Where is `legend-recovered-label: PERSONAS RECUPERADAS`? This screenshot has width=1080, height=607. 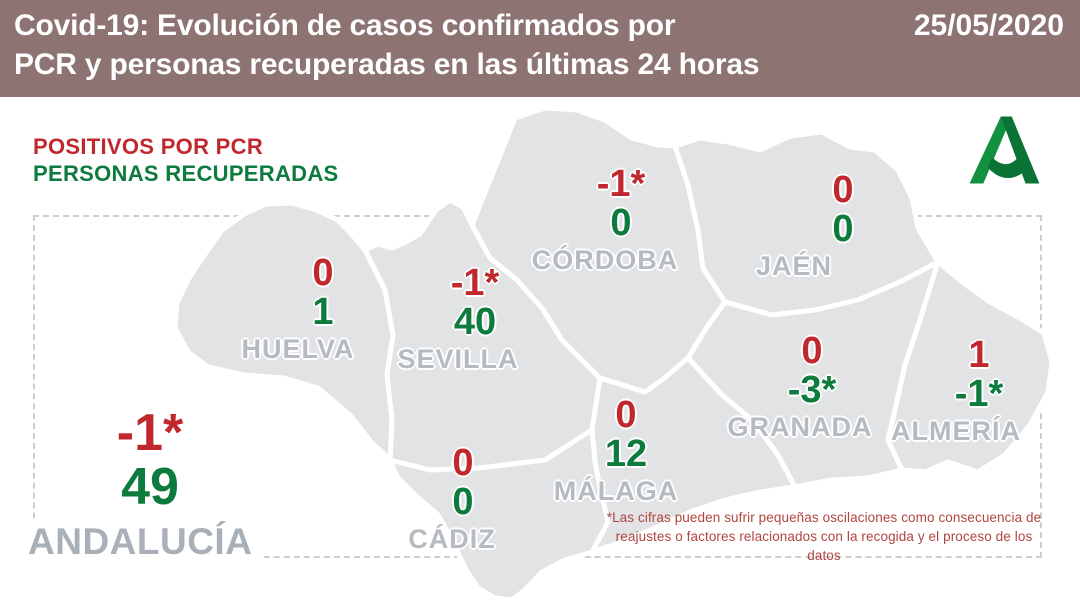
legend-recovered-label: PERSONAS RECUPERADAS is located at coordinates (186, 173).